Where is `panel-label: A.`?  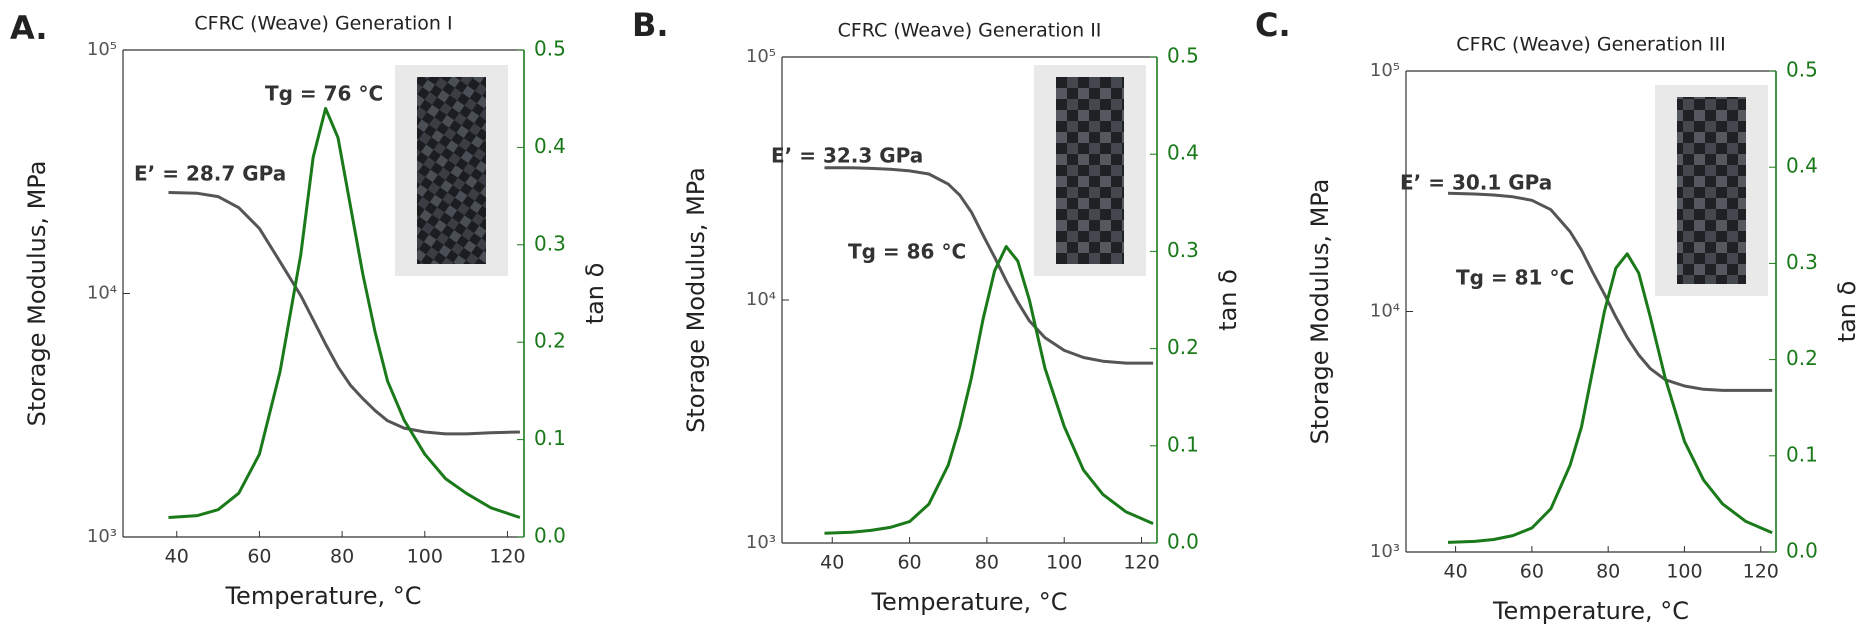 panel-label: A. is located at coordinates (29, 28).